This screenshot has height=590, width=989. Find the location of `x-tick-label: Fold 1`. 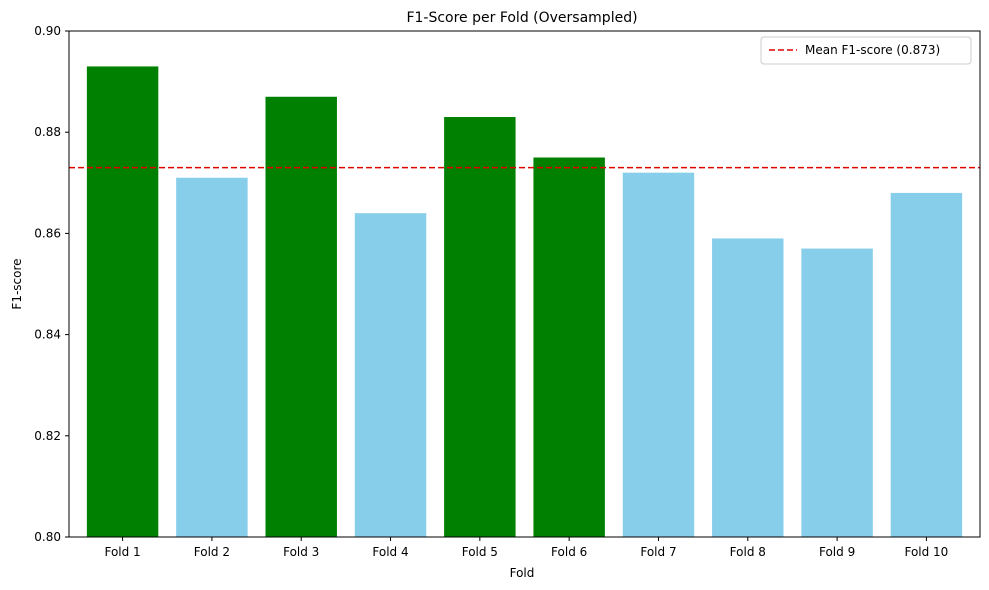

x-tick-label: Fold 1 is located at coordinates (122, 552).